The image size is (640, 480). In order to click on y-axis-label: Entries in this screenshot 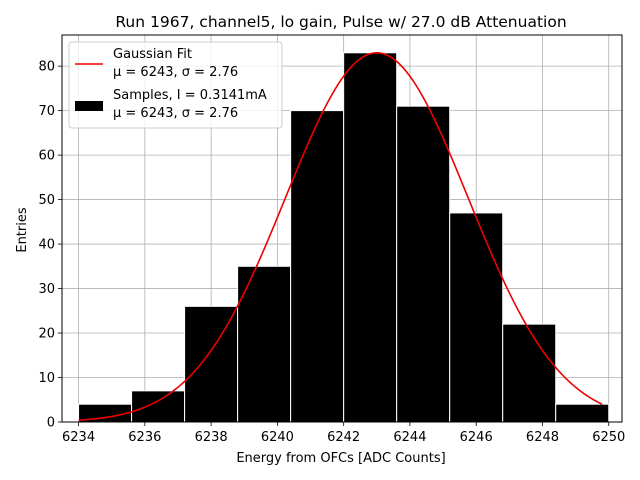, I will do `click(22, 230)`.